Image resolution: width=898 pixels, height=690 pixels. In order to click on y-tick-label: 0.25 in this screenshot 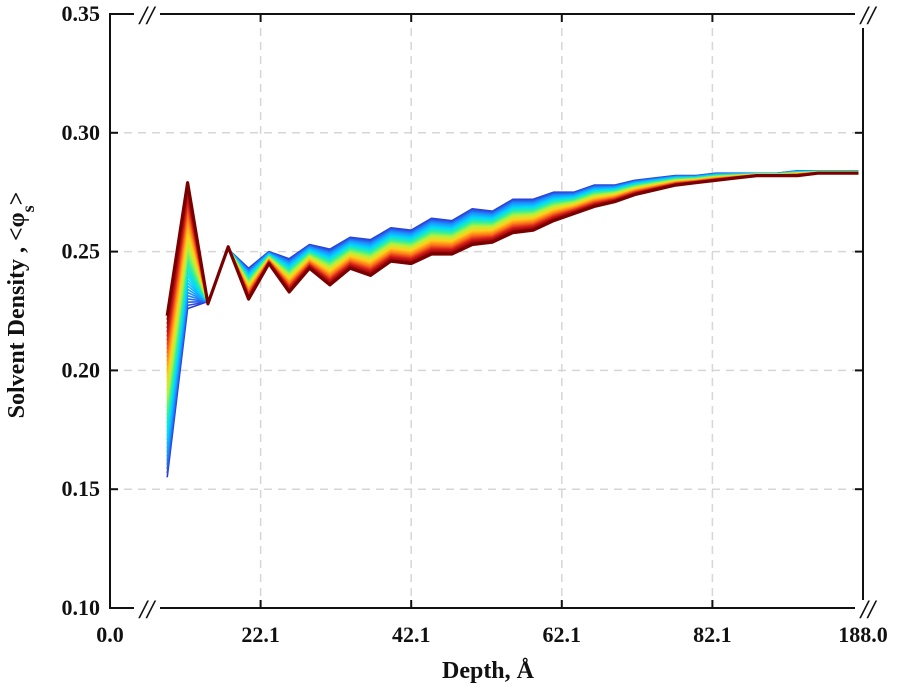, I will do `click(81, 251)`.